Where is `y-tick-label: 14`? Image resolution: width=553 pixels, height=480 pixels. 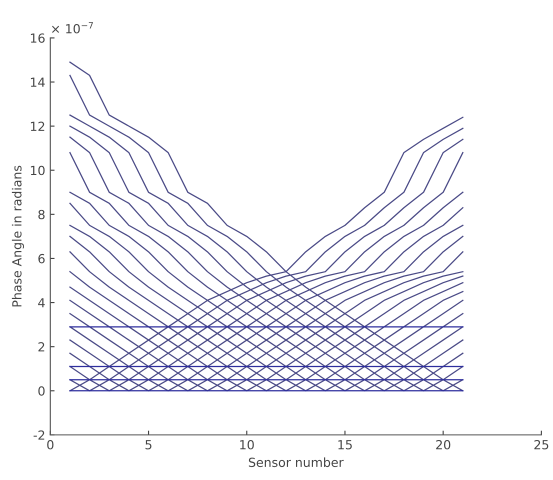
y-tick-label: 14 is located at coordinates (37, 82).